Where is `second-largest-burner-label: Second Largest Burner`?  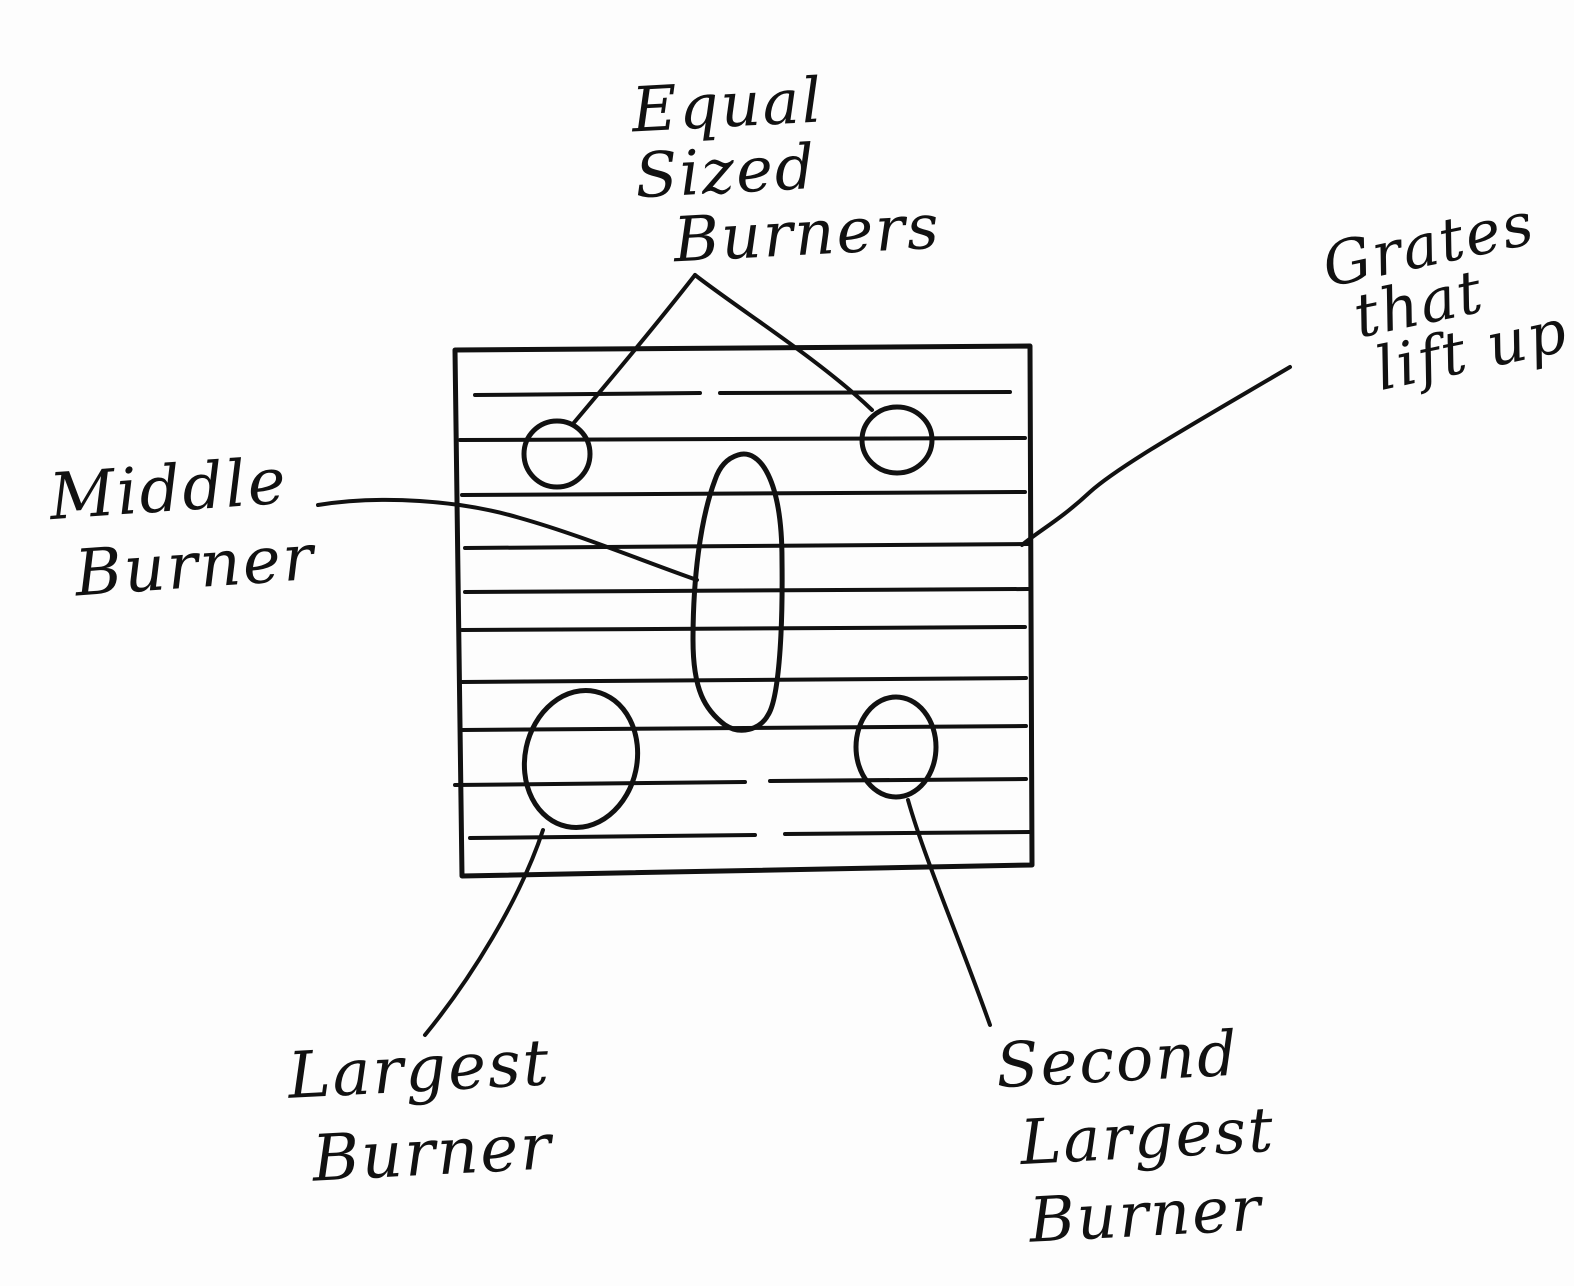 second-largest-burner-label: Second Largest Burner is located at coordinates (1137, 1137).